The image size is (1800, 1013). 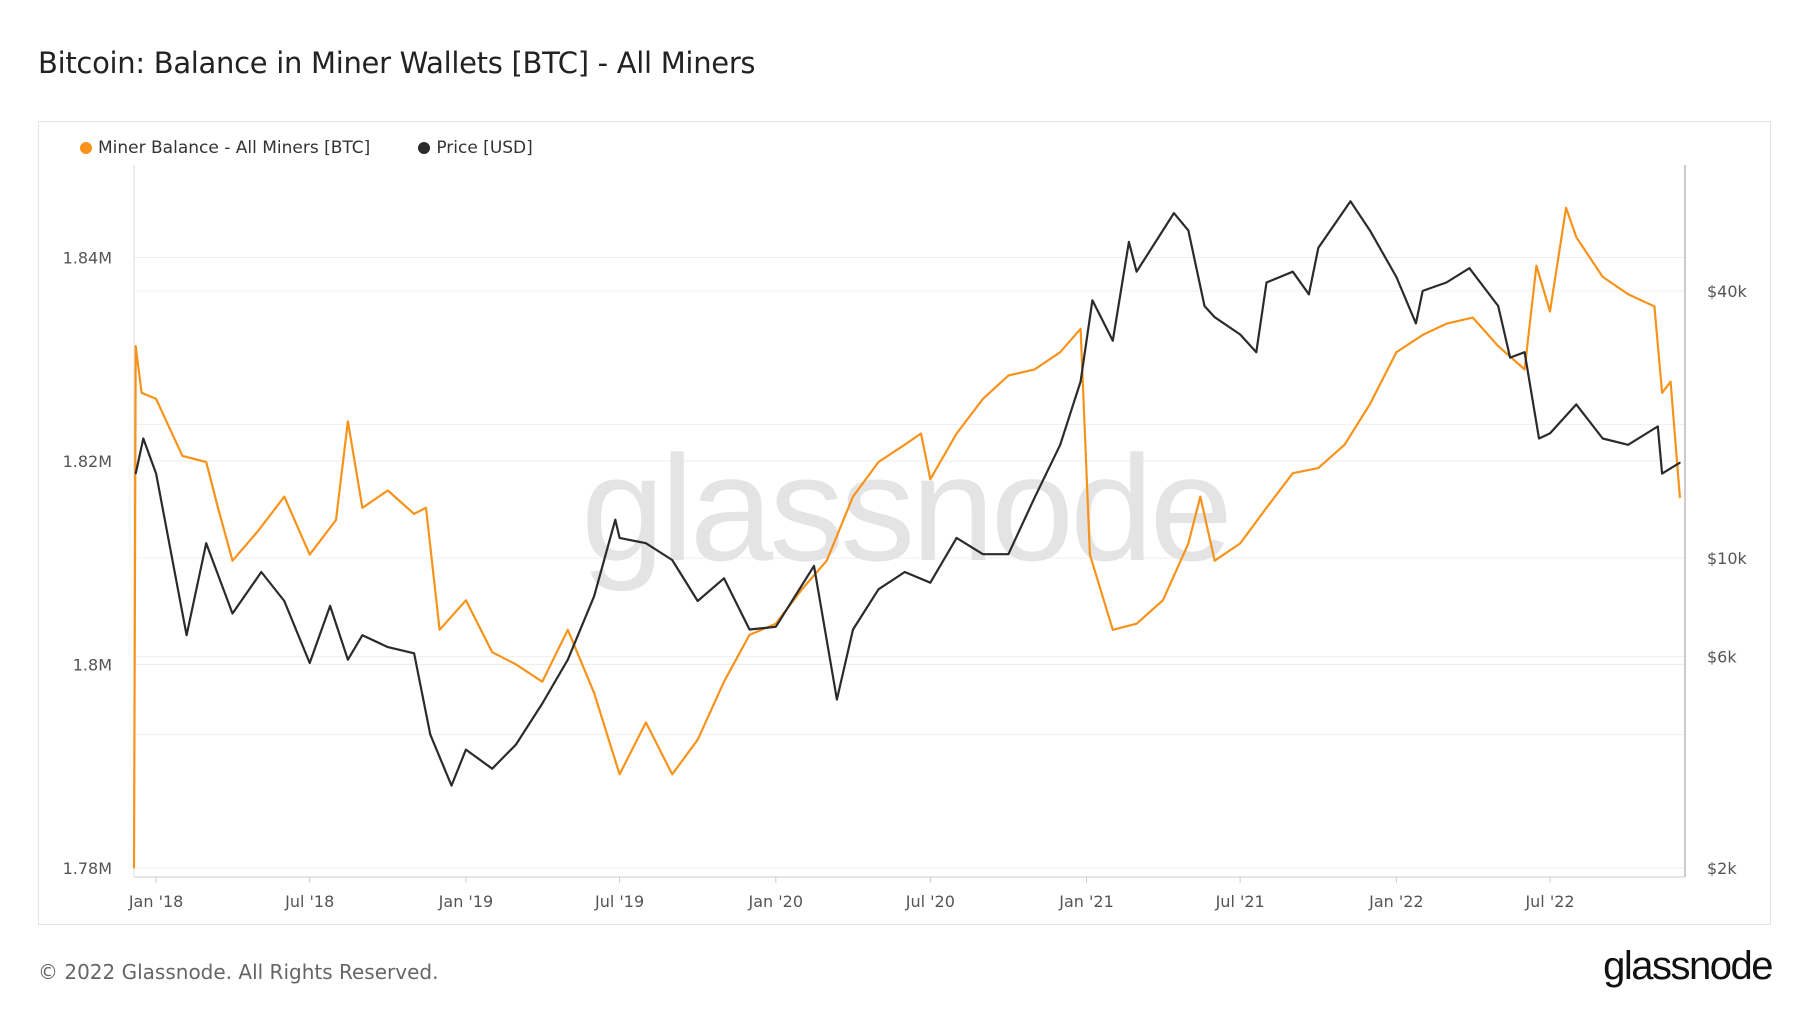 I want to click on x-tick-label: Jan '18, so click(x=156, y=901).